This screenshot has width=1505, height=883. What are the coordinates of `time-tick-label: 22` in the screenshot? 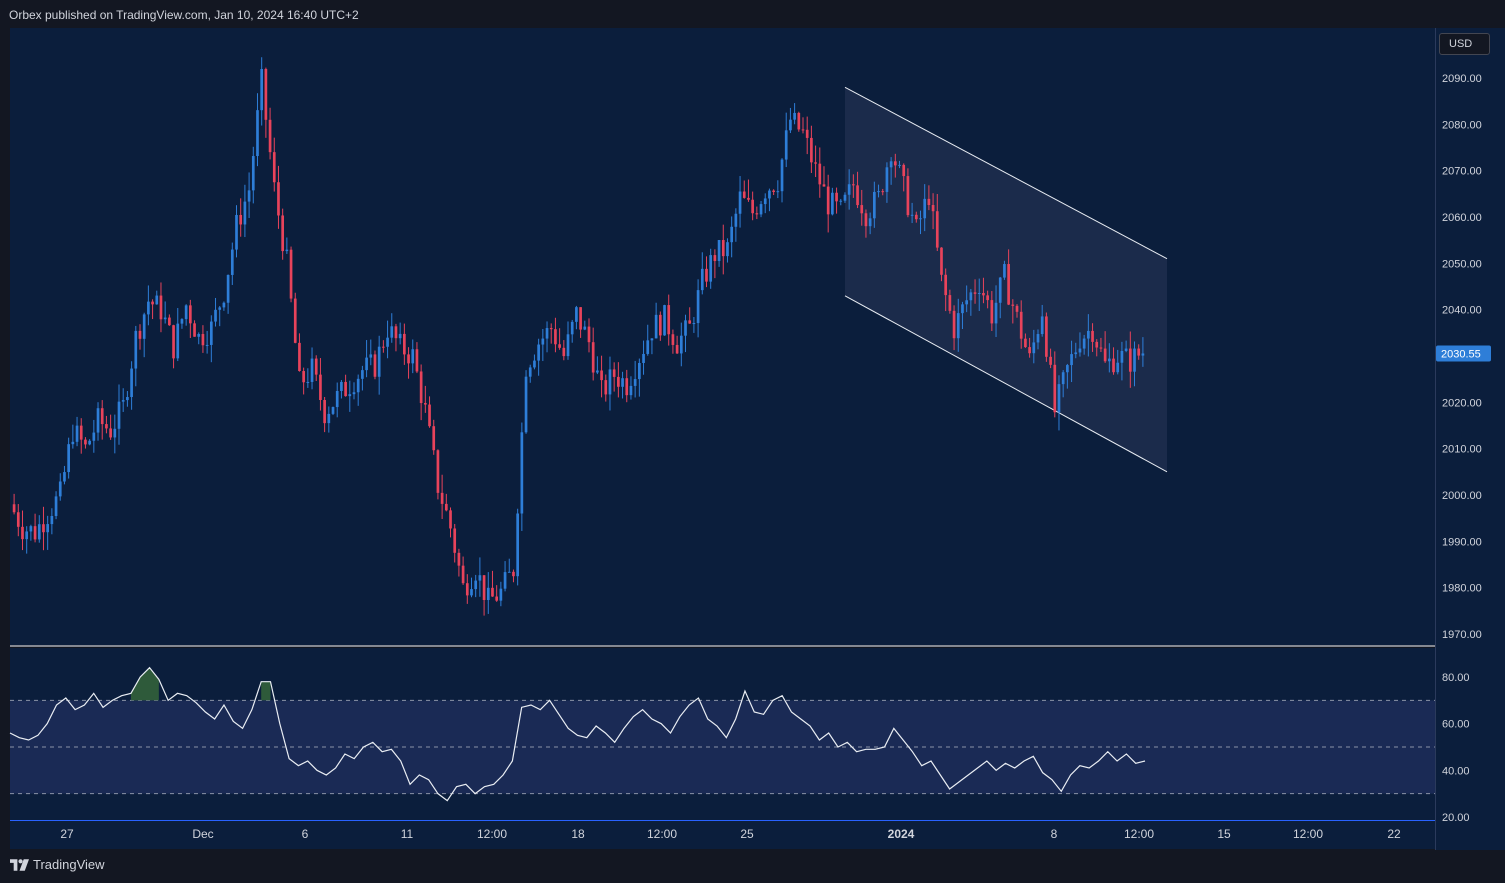 It's located at (1394, 834).